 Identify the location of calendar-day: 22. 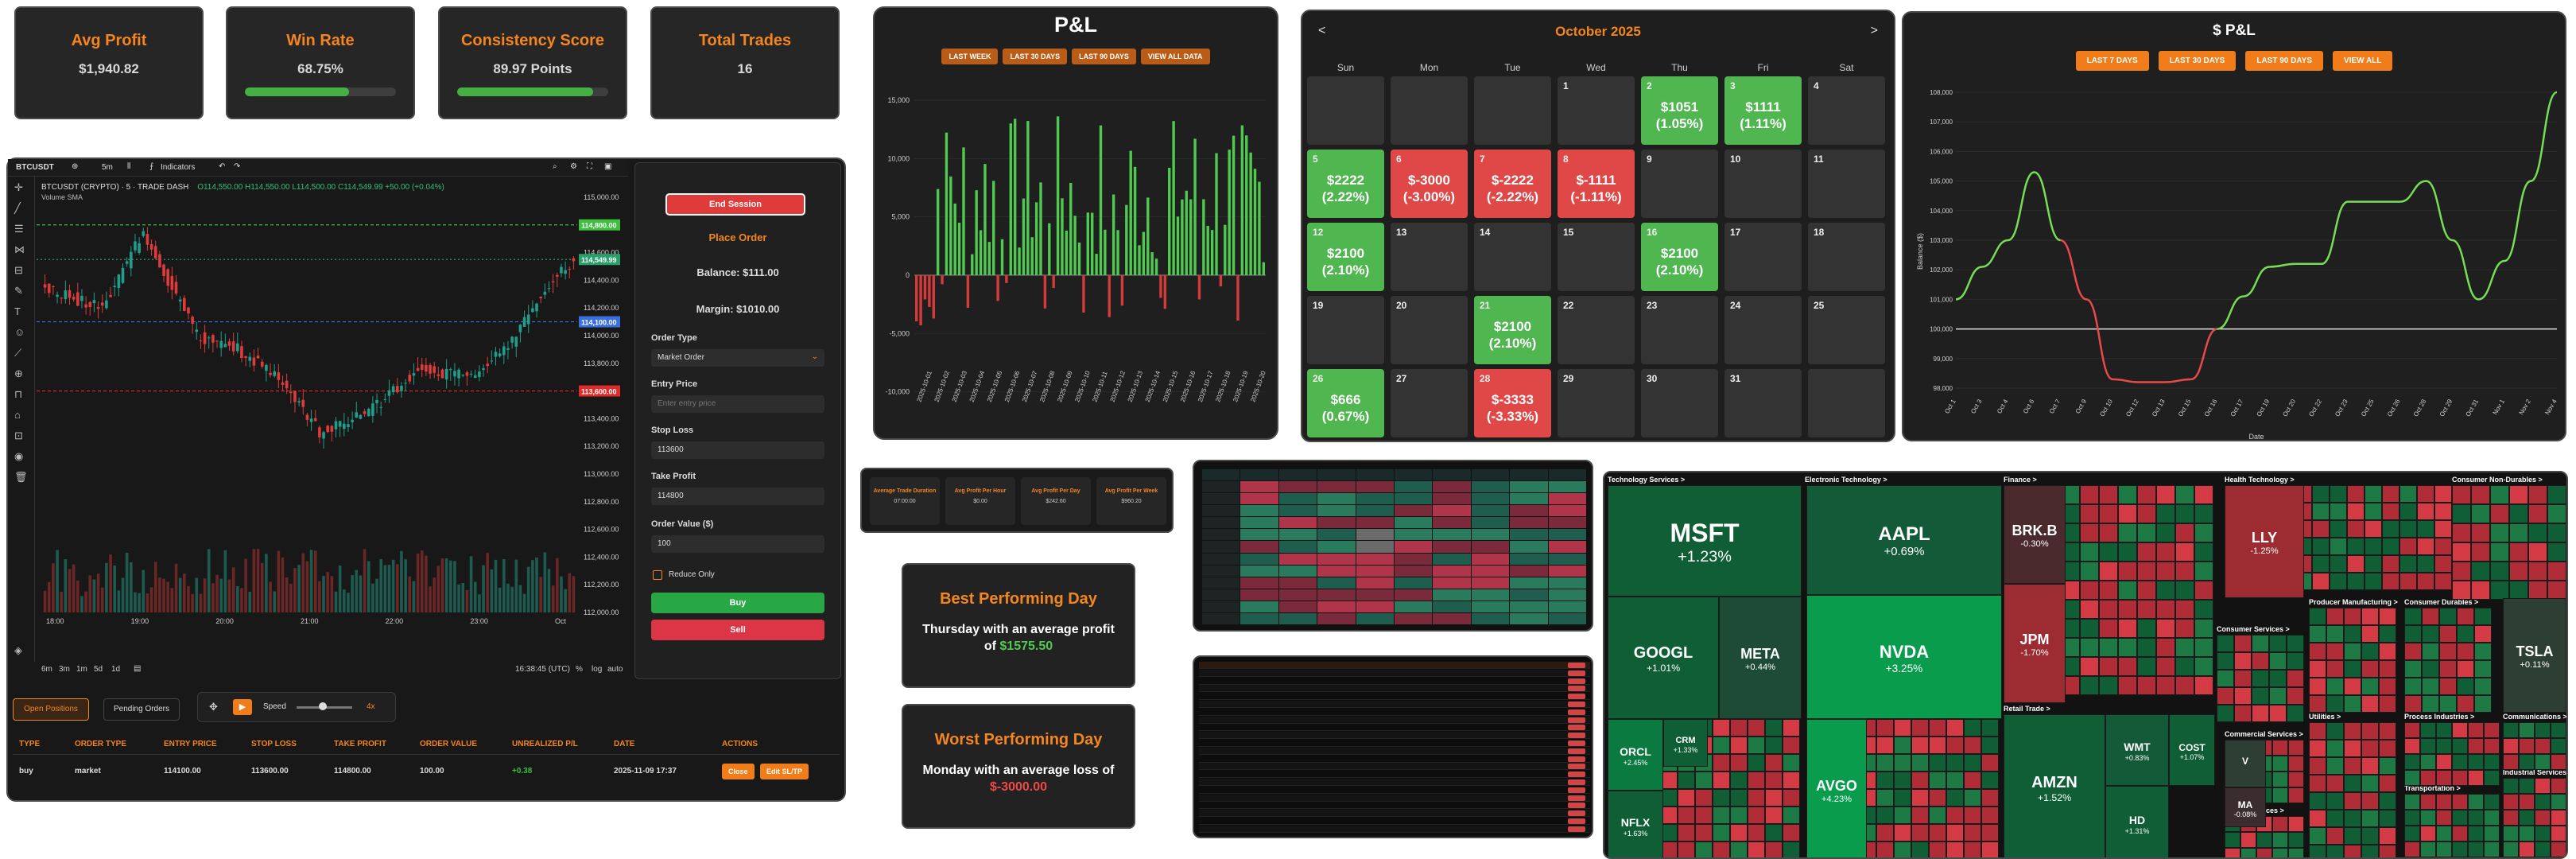
(1597, 330).